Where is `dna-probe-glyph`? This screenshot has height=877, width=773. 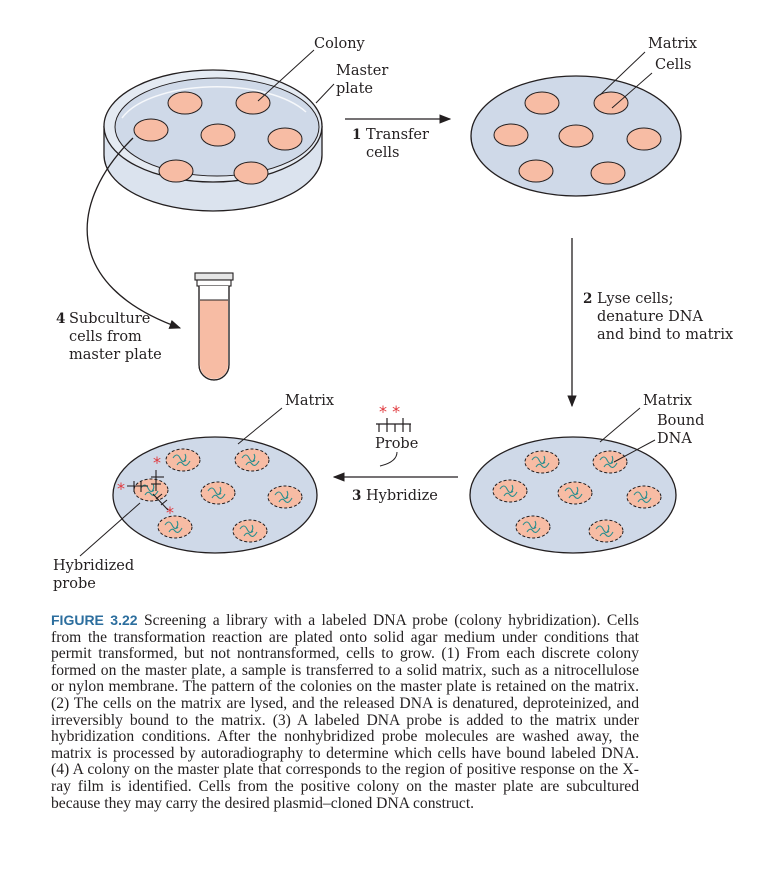 dna-probe-glyph is located at coordinates (393, 425).